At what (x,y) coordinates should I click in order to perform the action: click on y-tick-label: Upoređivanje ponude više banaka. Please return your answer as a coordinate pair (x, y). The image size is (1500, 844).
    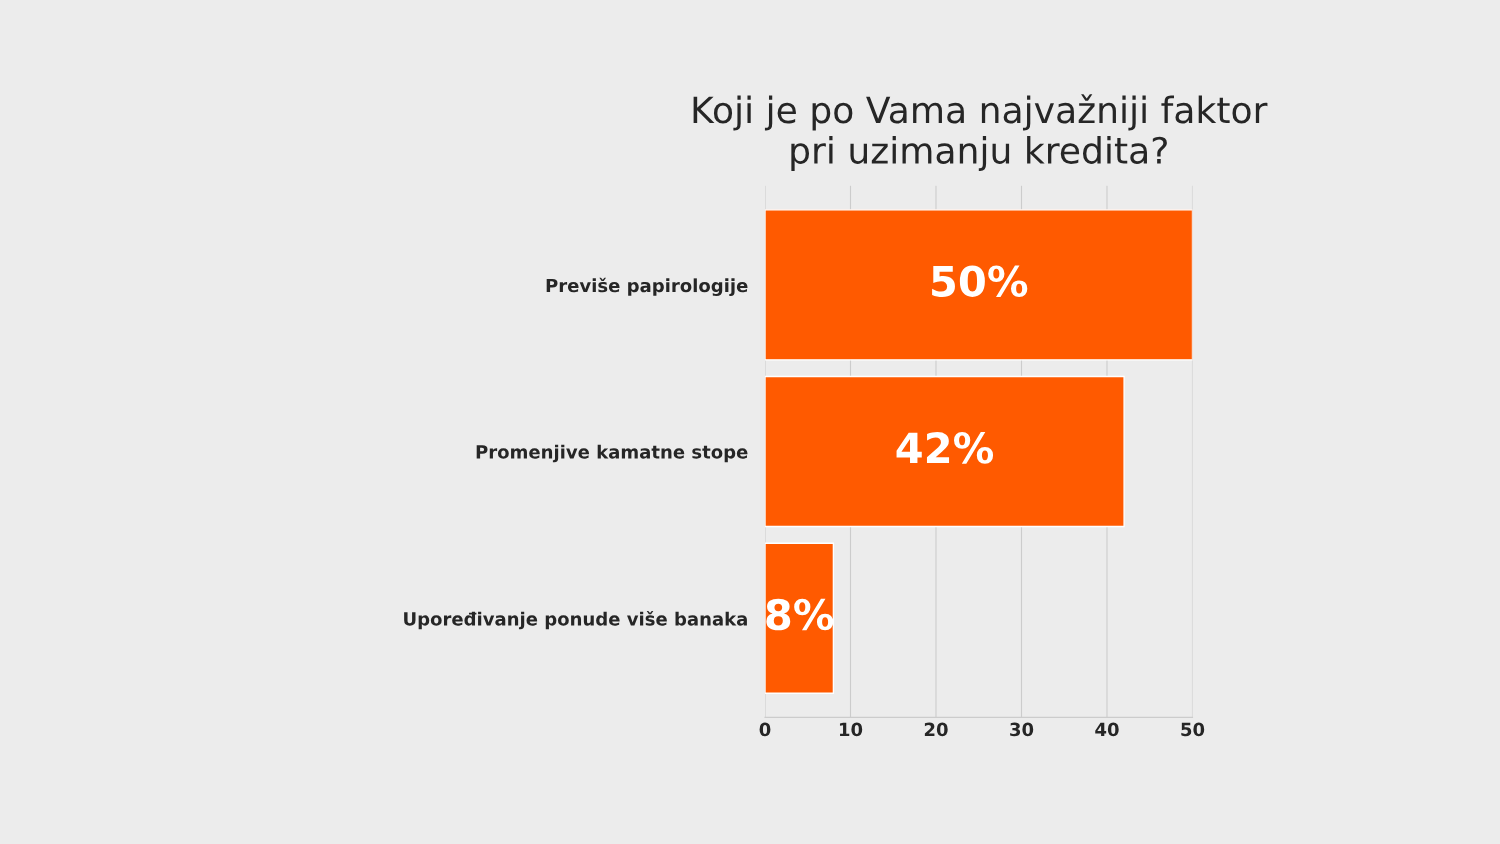
    Looking at the image, I should click on (575, 620).